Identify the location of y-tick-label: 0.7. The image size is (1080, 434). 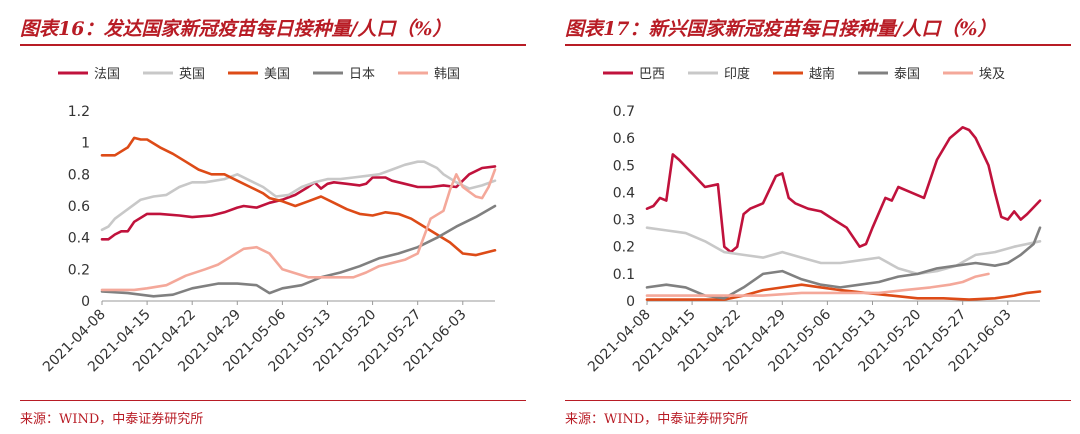
(624, 112).